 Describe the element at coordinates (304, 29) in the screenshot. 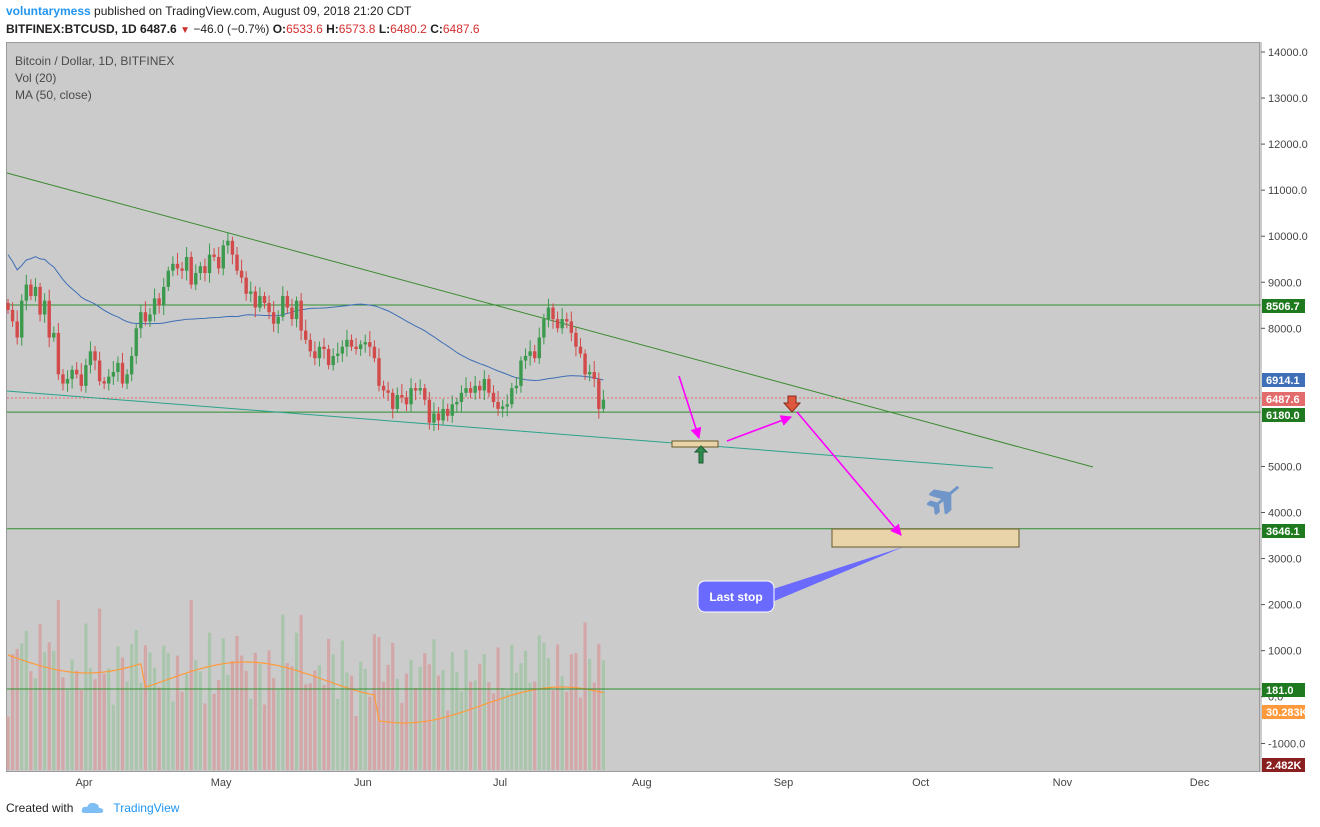

I see `open-value: 6533.6` at that location.